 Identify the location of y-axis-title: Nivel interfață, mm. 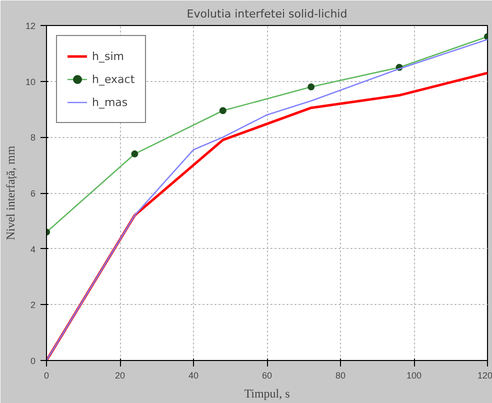
(10, 192).